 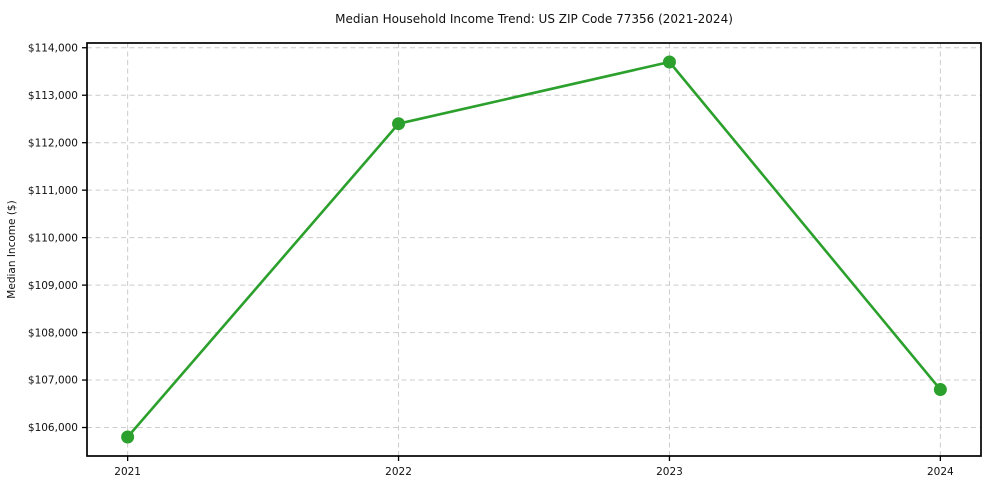 What do you see at coordinates (669, 472) in the screenshot?
I see `x-tick-label: 2023` at bounding box center [669, 472].